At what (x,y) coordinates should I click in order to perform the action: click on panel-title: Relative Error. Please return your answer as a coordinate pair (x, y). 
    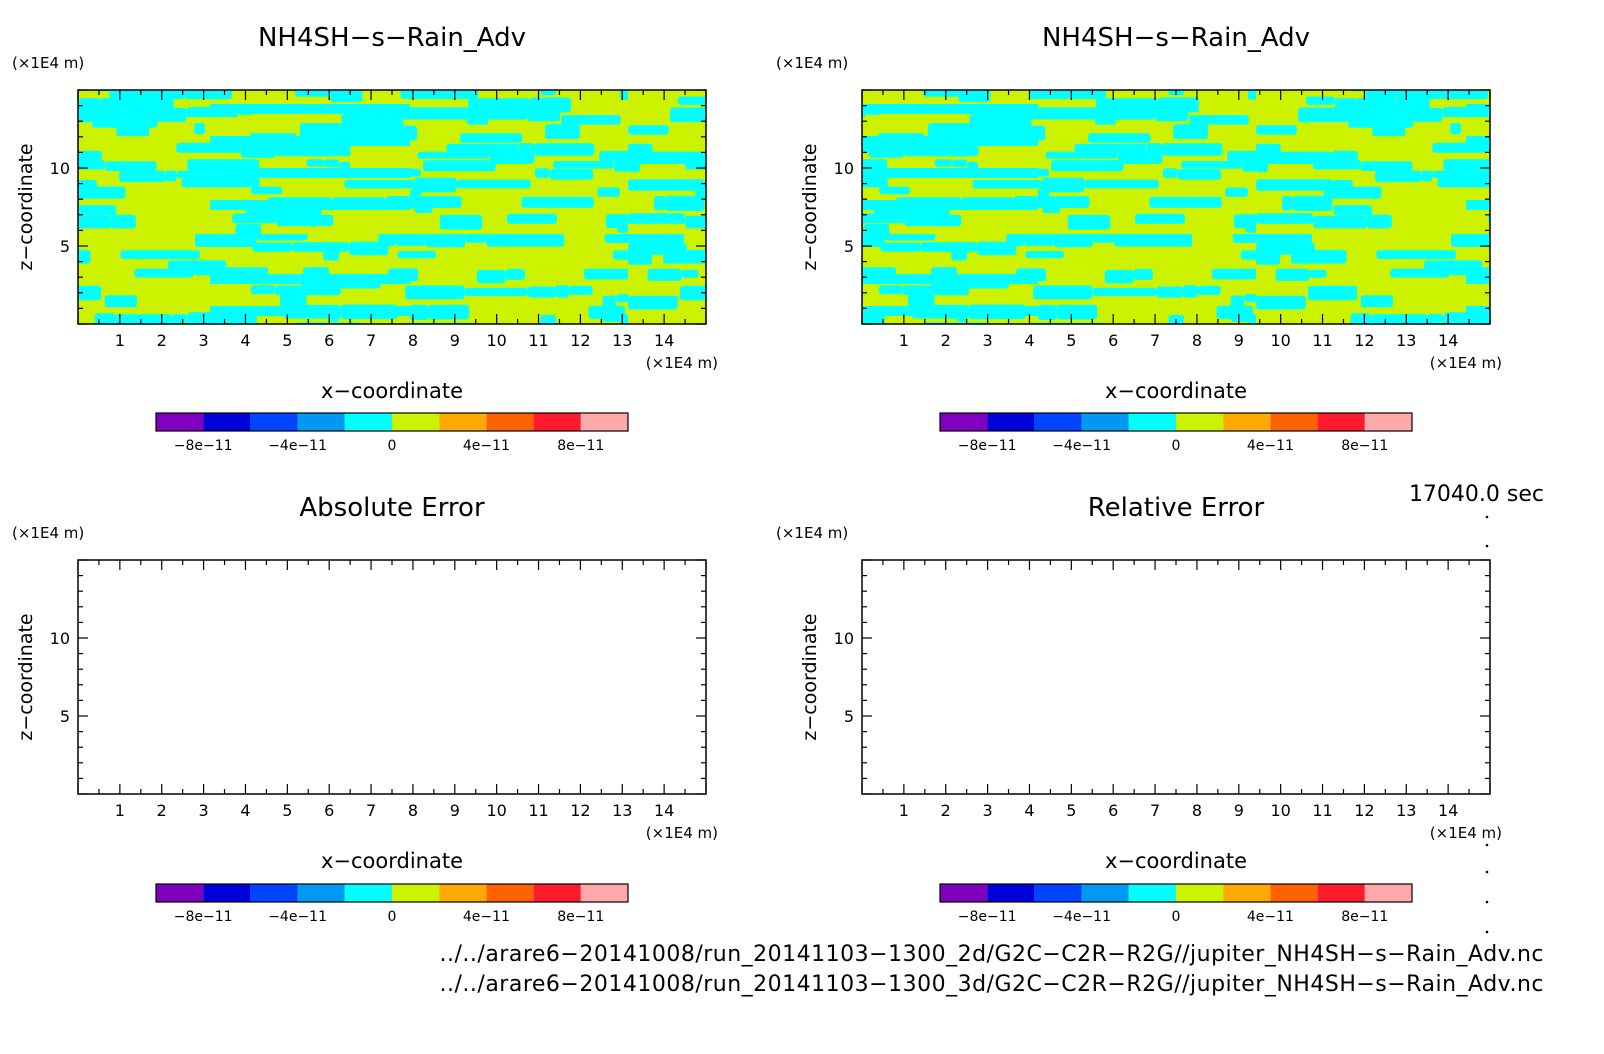
    Looking at the image, I should click on (1176, 508).